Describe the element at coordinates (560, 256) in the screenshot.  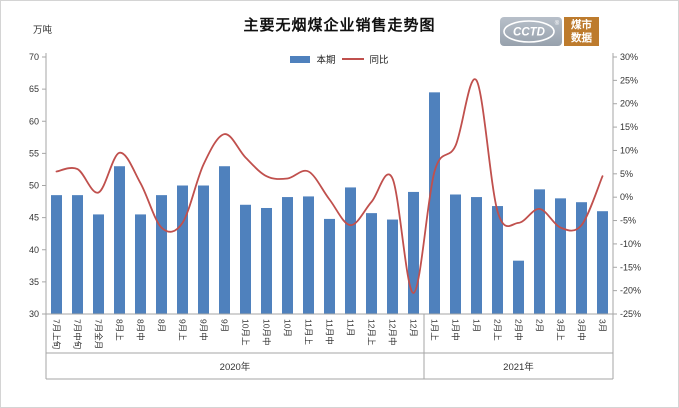
I see `bar-3月上` at that location.